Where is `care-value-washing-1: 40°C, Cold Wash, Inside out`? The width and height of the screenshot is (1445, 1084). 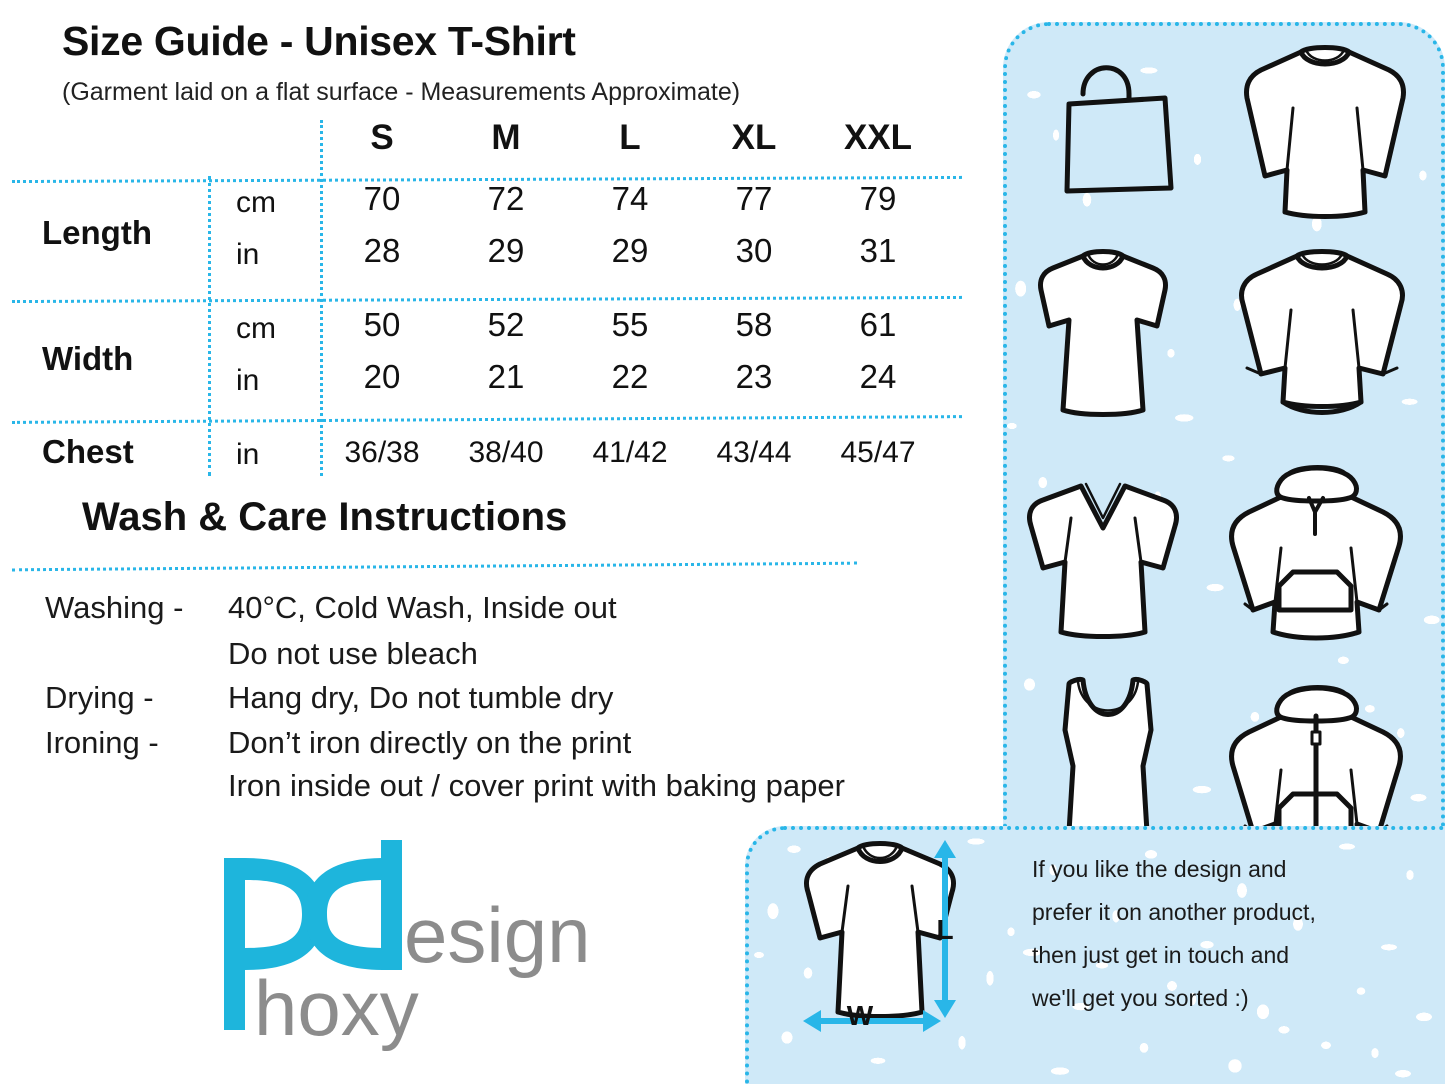 care-value-washing-1: 40°C, Cold Wash, Inside out is located at coordinates (422, 607).